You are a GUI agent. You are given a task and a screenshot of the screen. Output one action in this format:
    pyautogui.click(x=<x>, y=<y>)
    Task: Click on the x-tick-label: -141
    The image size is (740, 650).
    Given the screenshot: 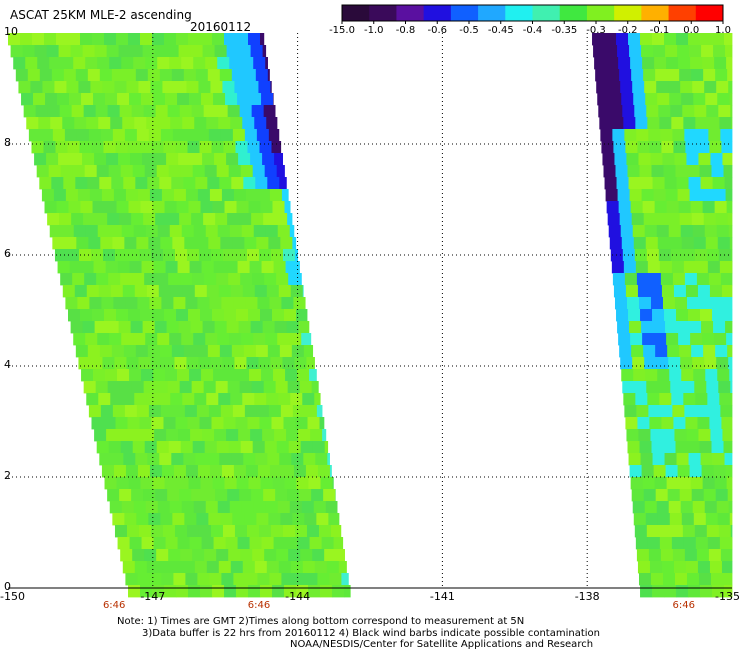 What is the action you would take?
    pyautogui.click(x=442, y=596)
    